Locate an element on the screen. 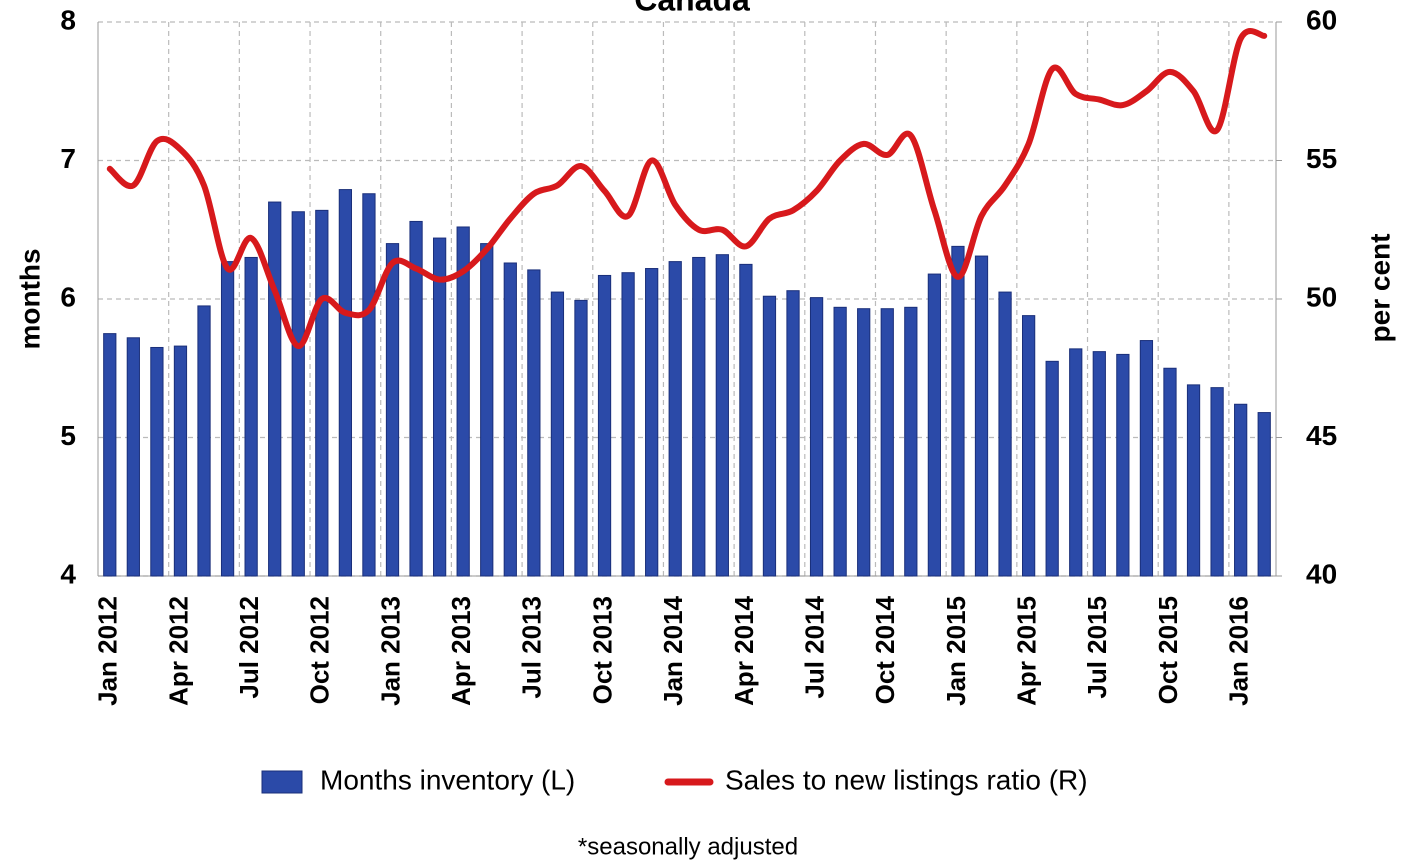  y2-tick-label: 60 is located at coordinates (1321, 19).